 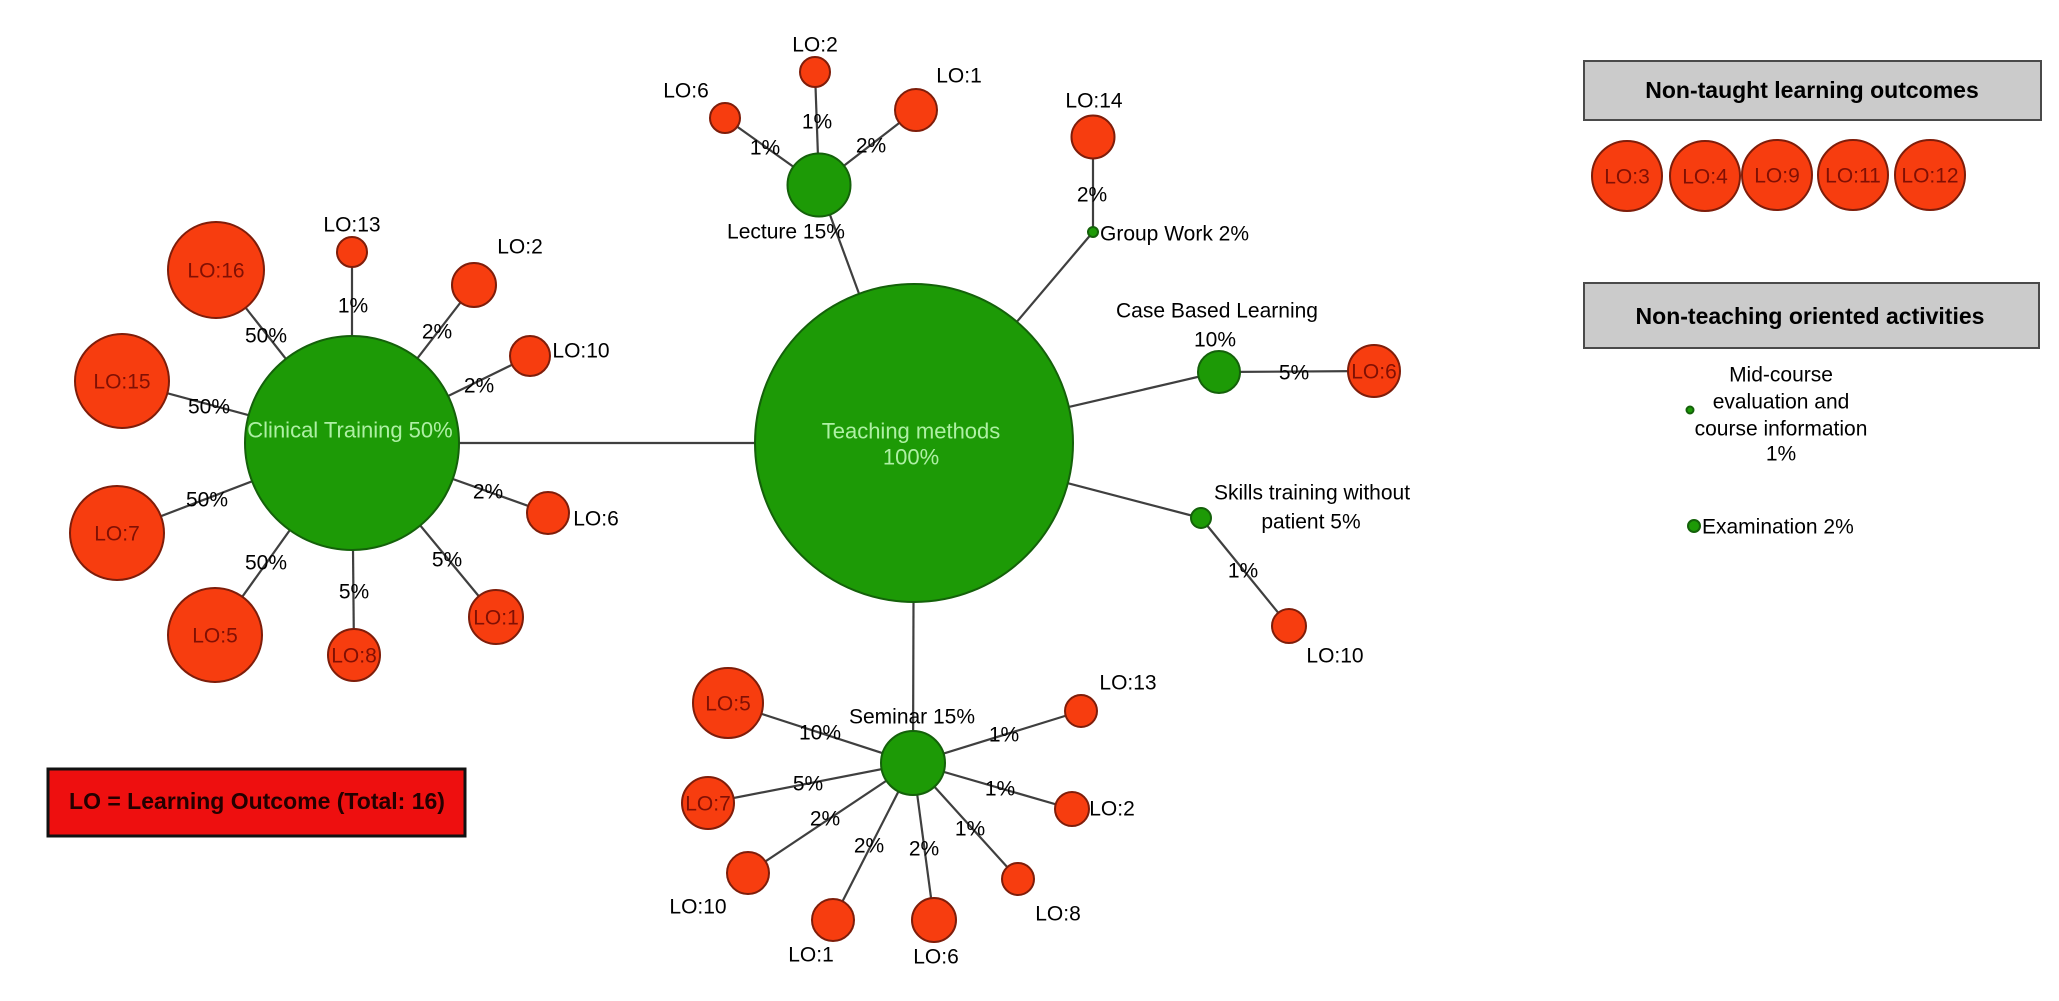 What do you see at coordinates (1853, 175) in the screenshot?
I see `svg-text: LO:11` at bounding box center [1853, 175].